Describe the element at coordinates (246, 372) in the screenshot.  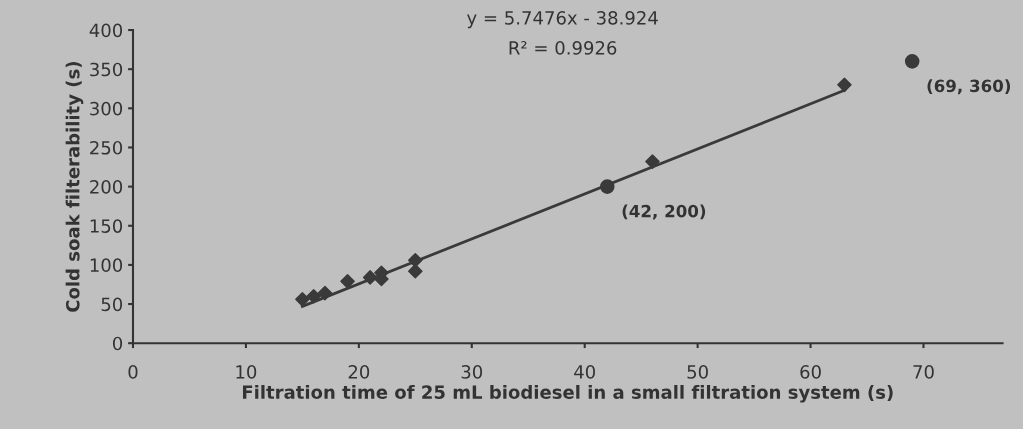
I see `x-tick-label: 10` at that location.